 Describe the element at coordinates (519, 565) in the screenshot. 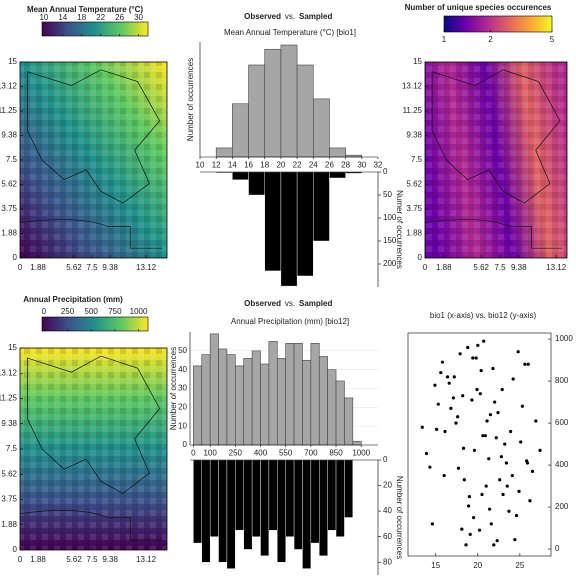

I see `x-tick-label: 25` at that location.